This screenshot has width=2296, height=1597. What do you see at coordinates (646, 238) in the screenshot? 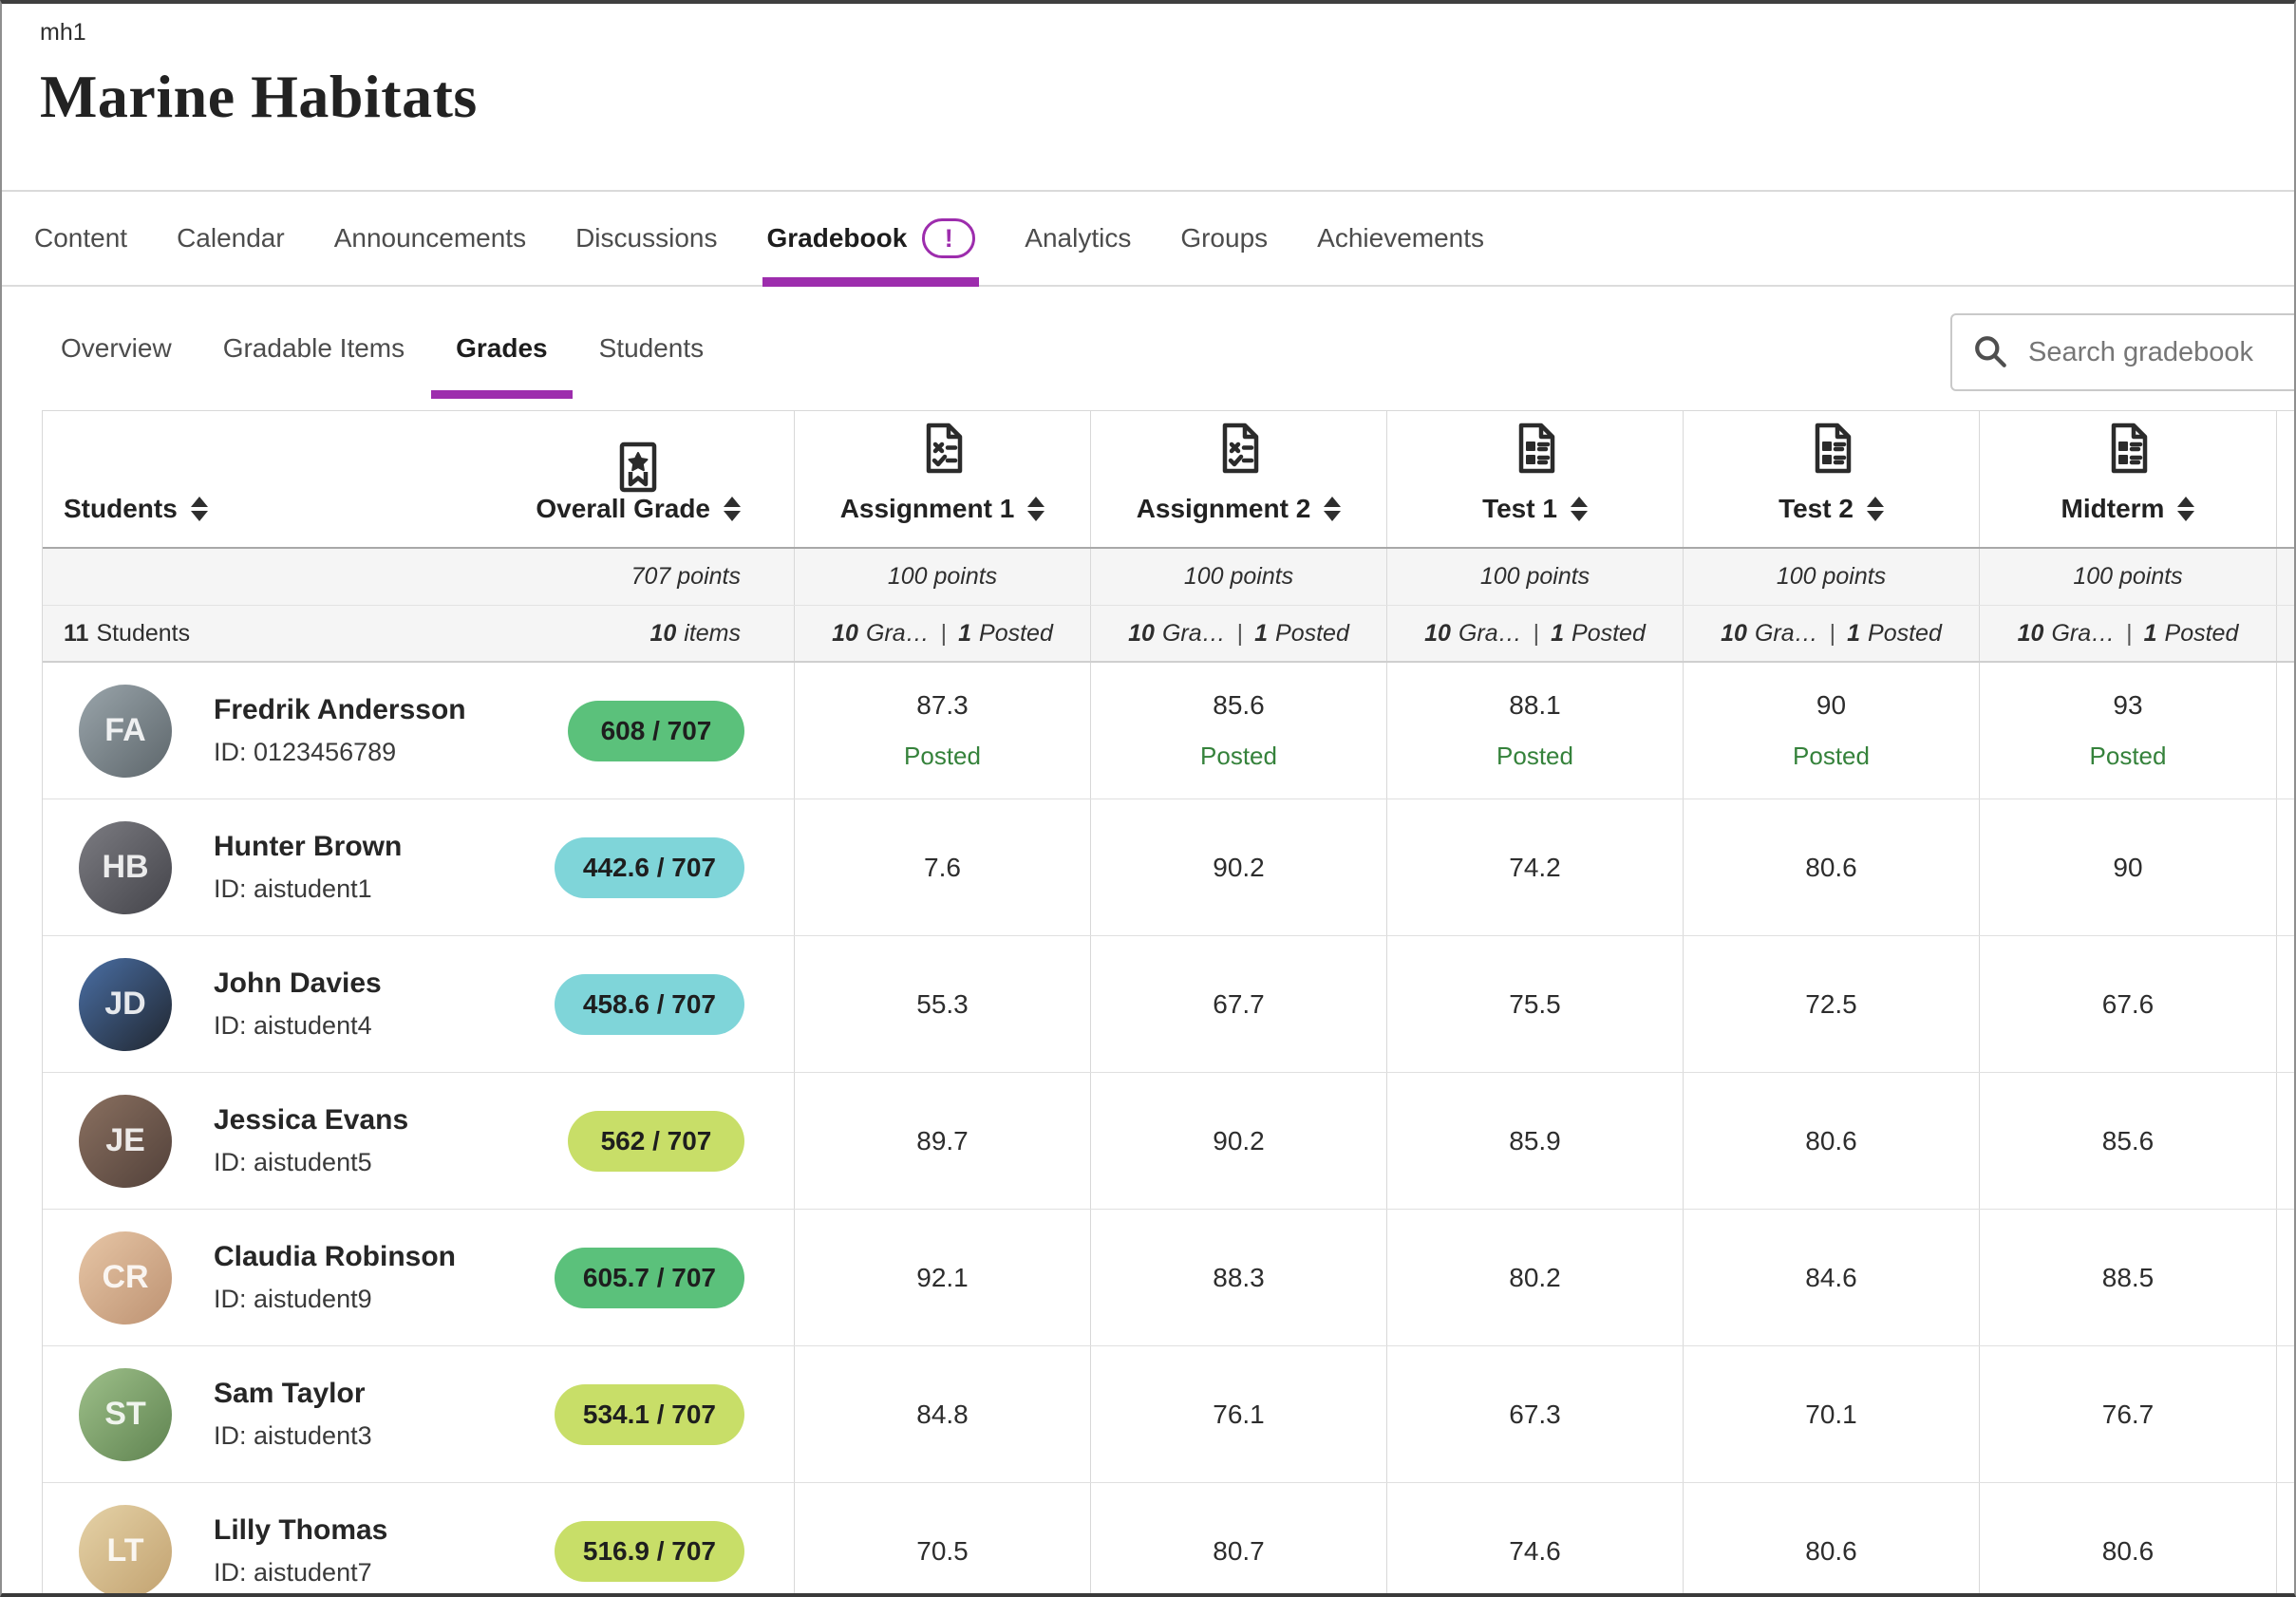
I see `tab-discussions: Discussions` at bounding box center [646, 238].